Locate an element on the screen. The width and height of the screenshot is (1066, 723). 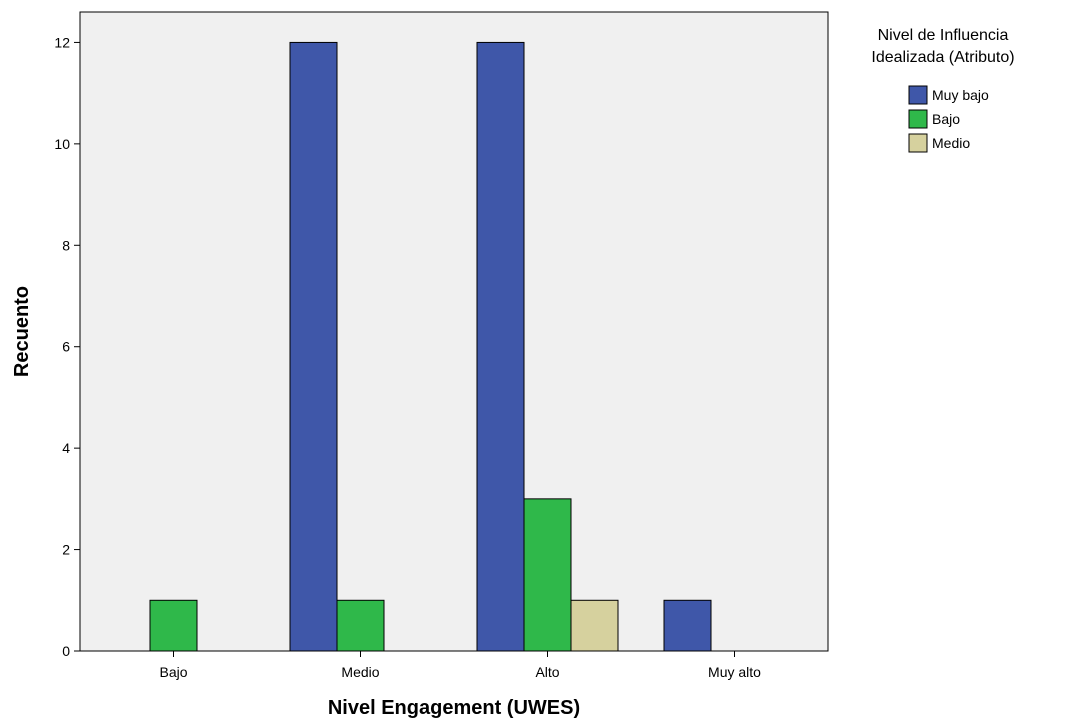
legend-label-medio: Medio is located at coordinates (951, 143).